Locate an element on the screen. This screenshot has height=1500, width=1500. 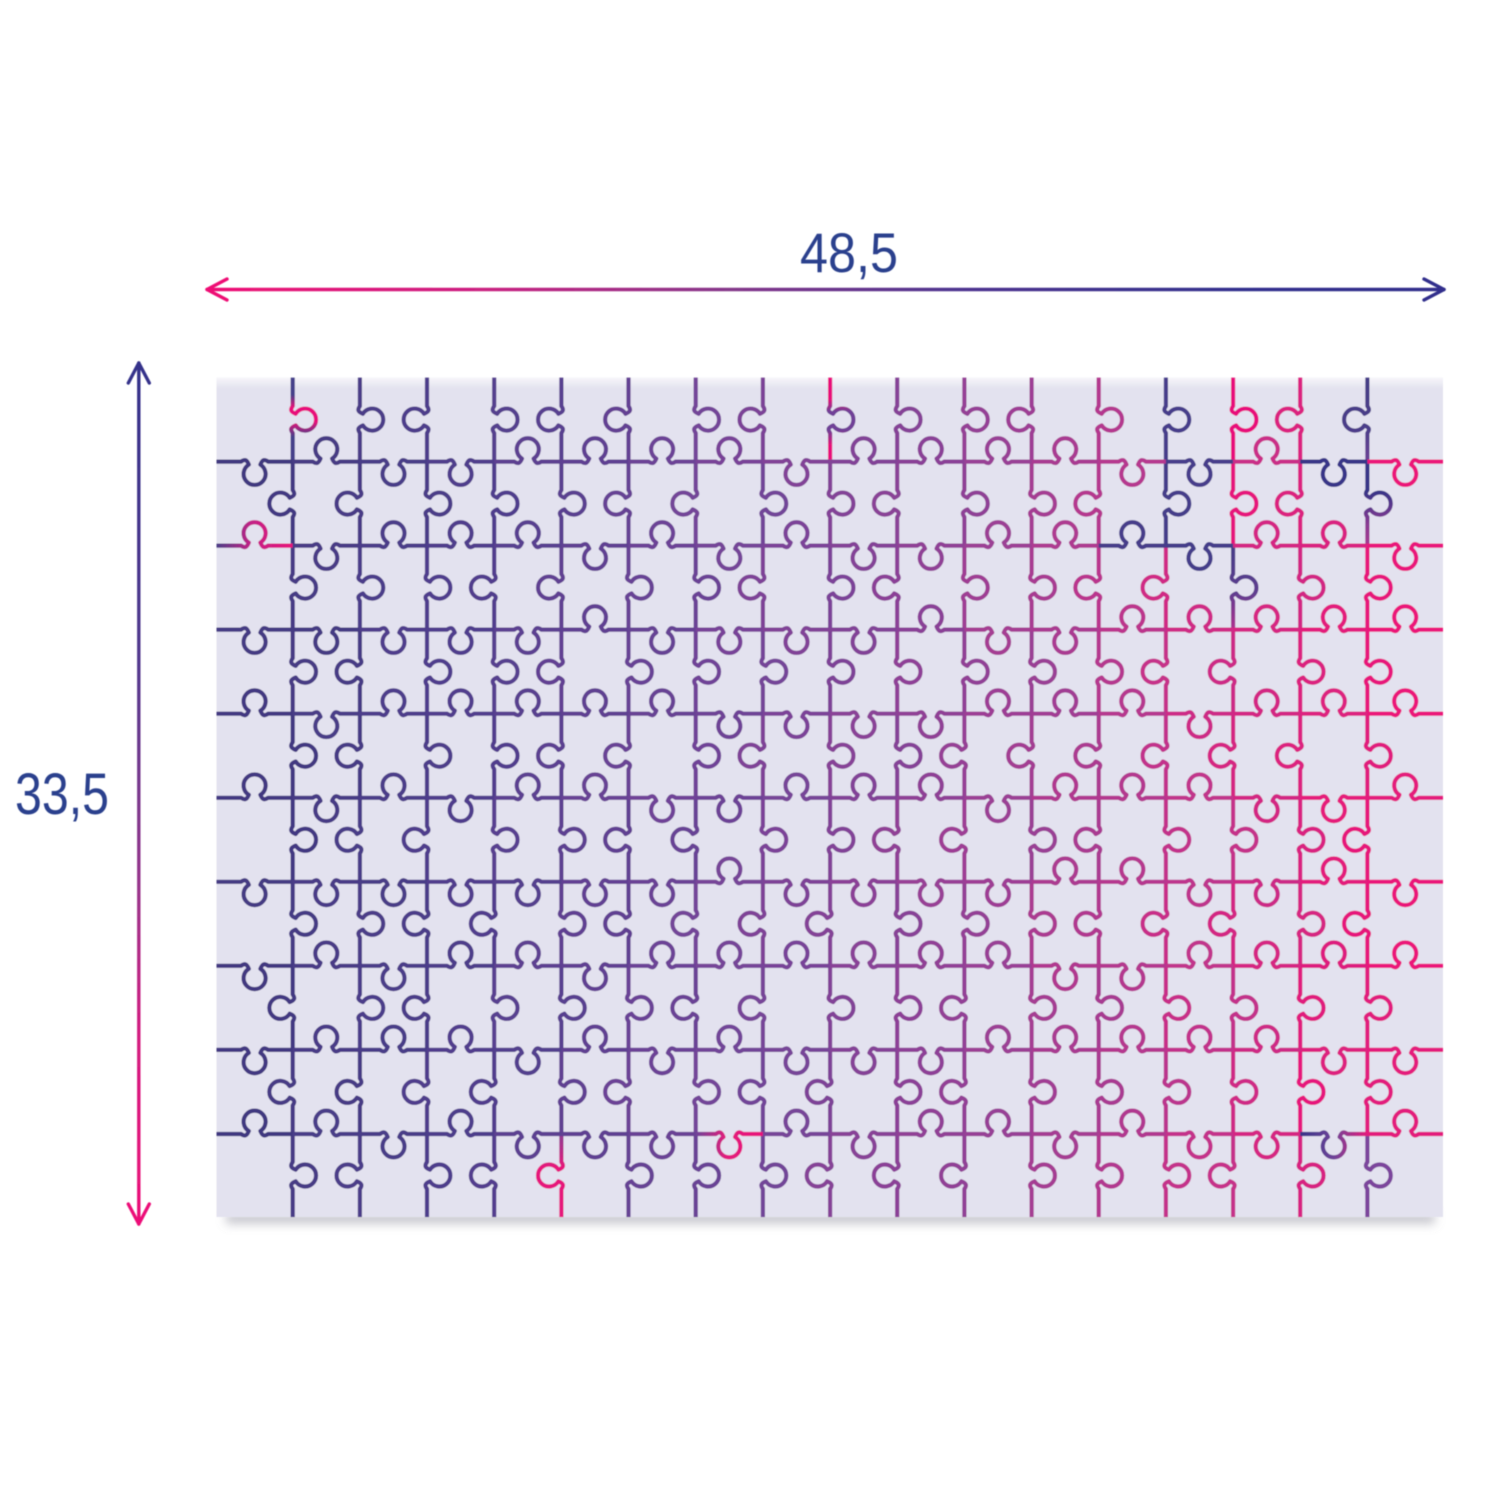
svg-text: 33,5 is located at coordinates (62, 794).